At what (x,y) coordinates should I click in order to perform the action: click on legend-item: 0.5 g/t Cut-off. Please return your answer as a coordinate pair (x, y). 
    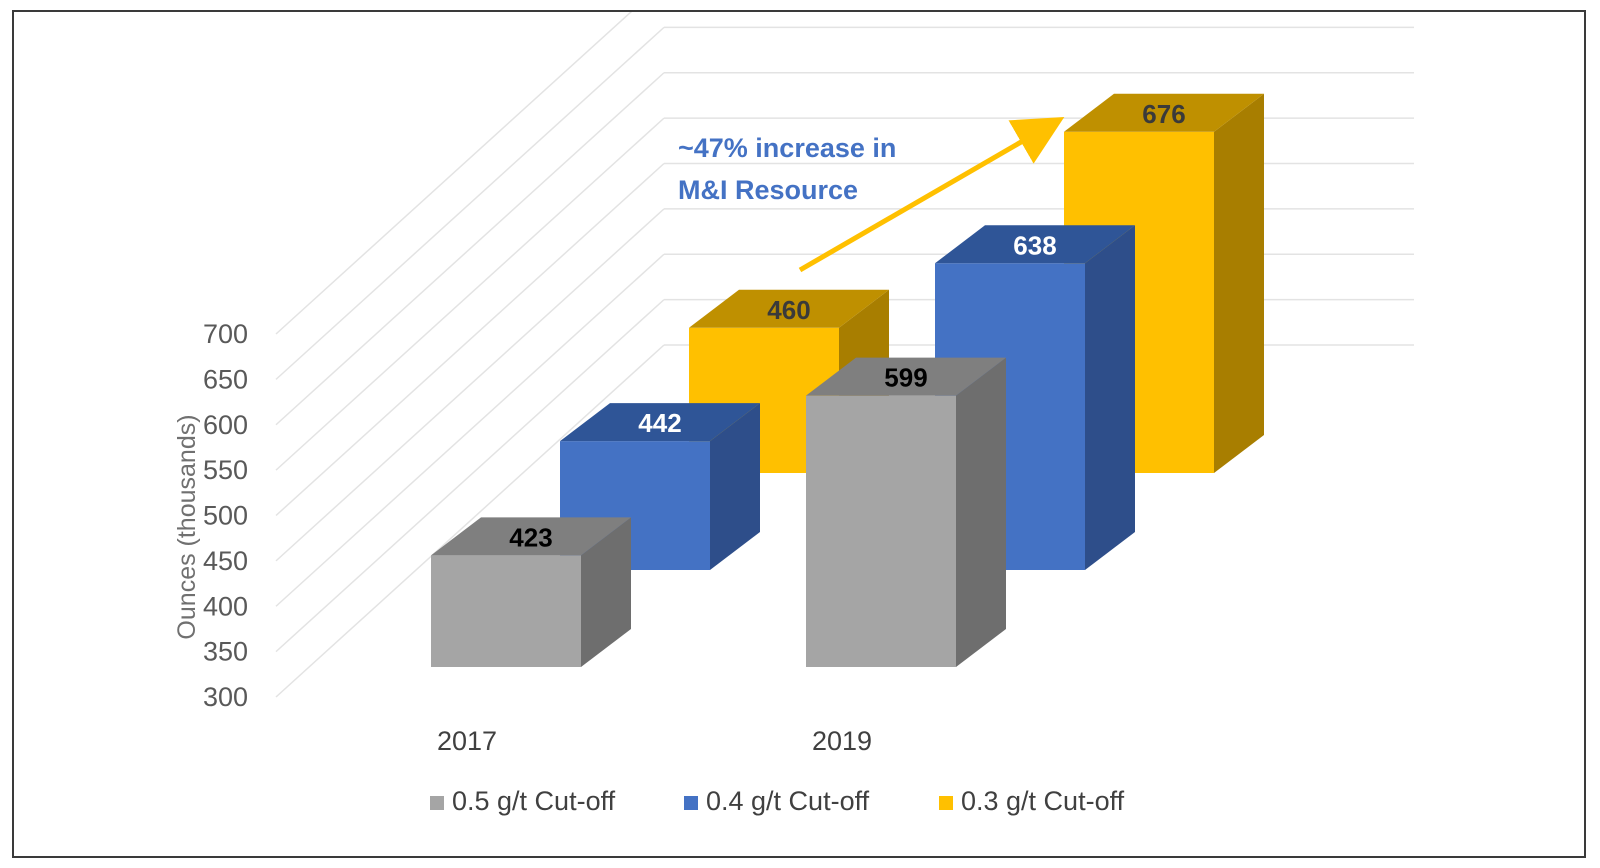
    Looking at the image, I should click on (523, 801).